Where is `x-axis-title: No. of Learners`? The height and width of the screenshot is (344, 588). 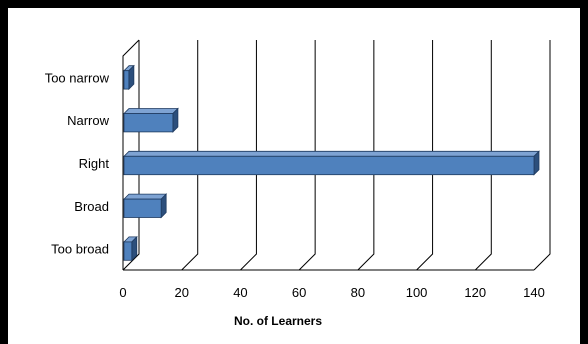
x-axis-title: No. of Learners is located at coordinates (278, 321).